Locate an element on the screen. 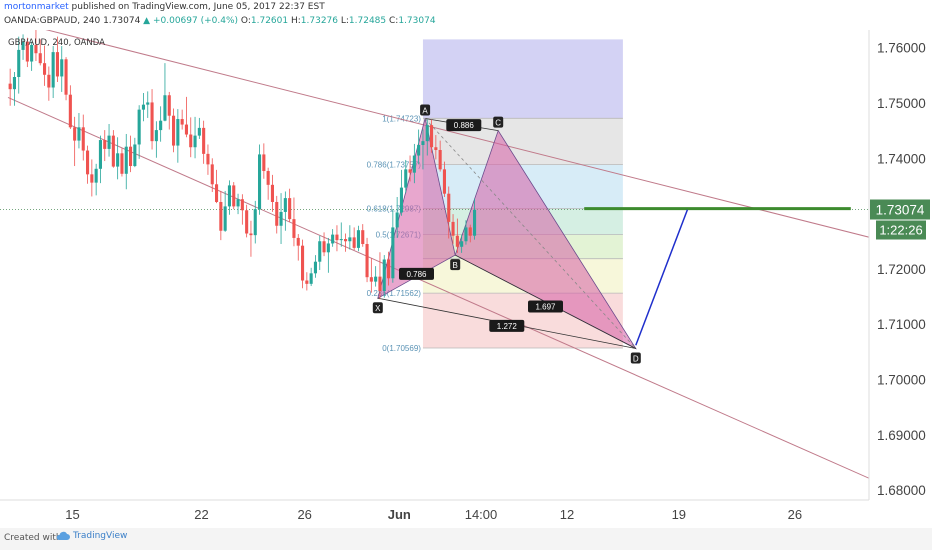 This screenshot has height=550, width=932. tradingview-brand: TradingView is located at coordinates (91, 536).